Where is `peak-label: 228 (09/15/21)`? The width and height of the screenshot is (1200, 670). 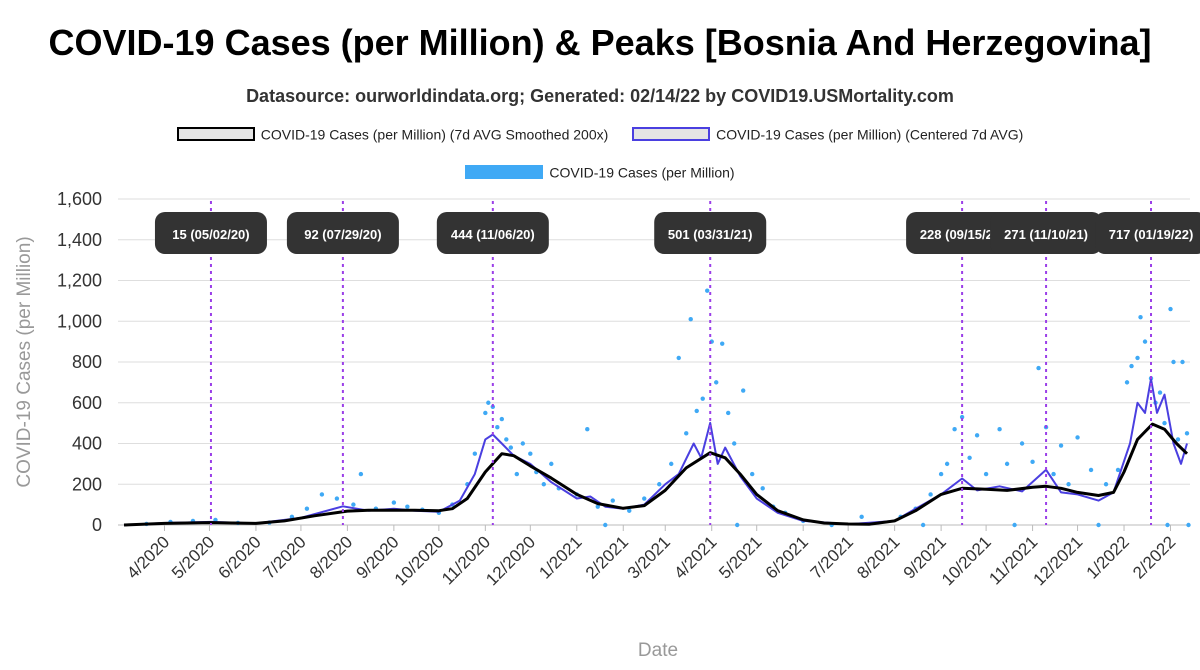
peak-label: 228 (09/15/21) is located at coordinates (962, 234).